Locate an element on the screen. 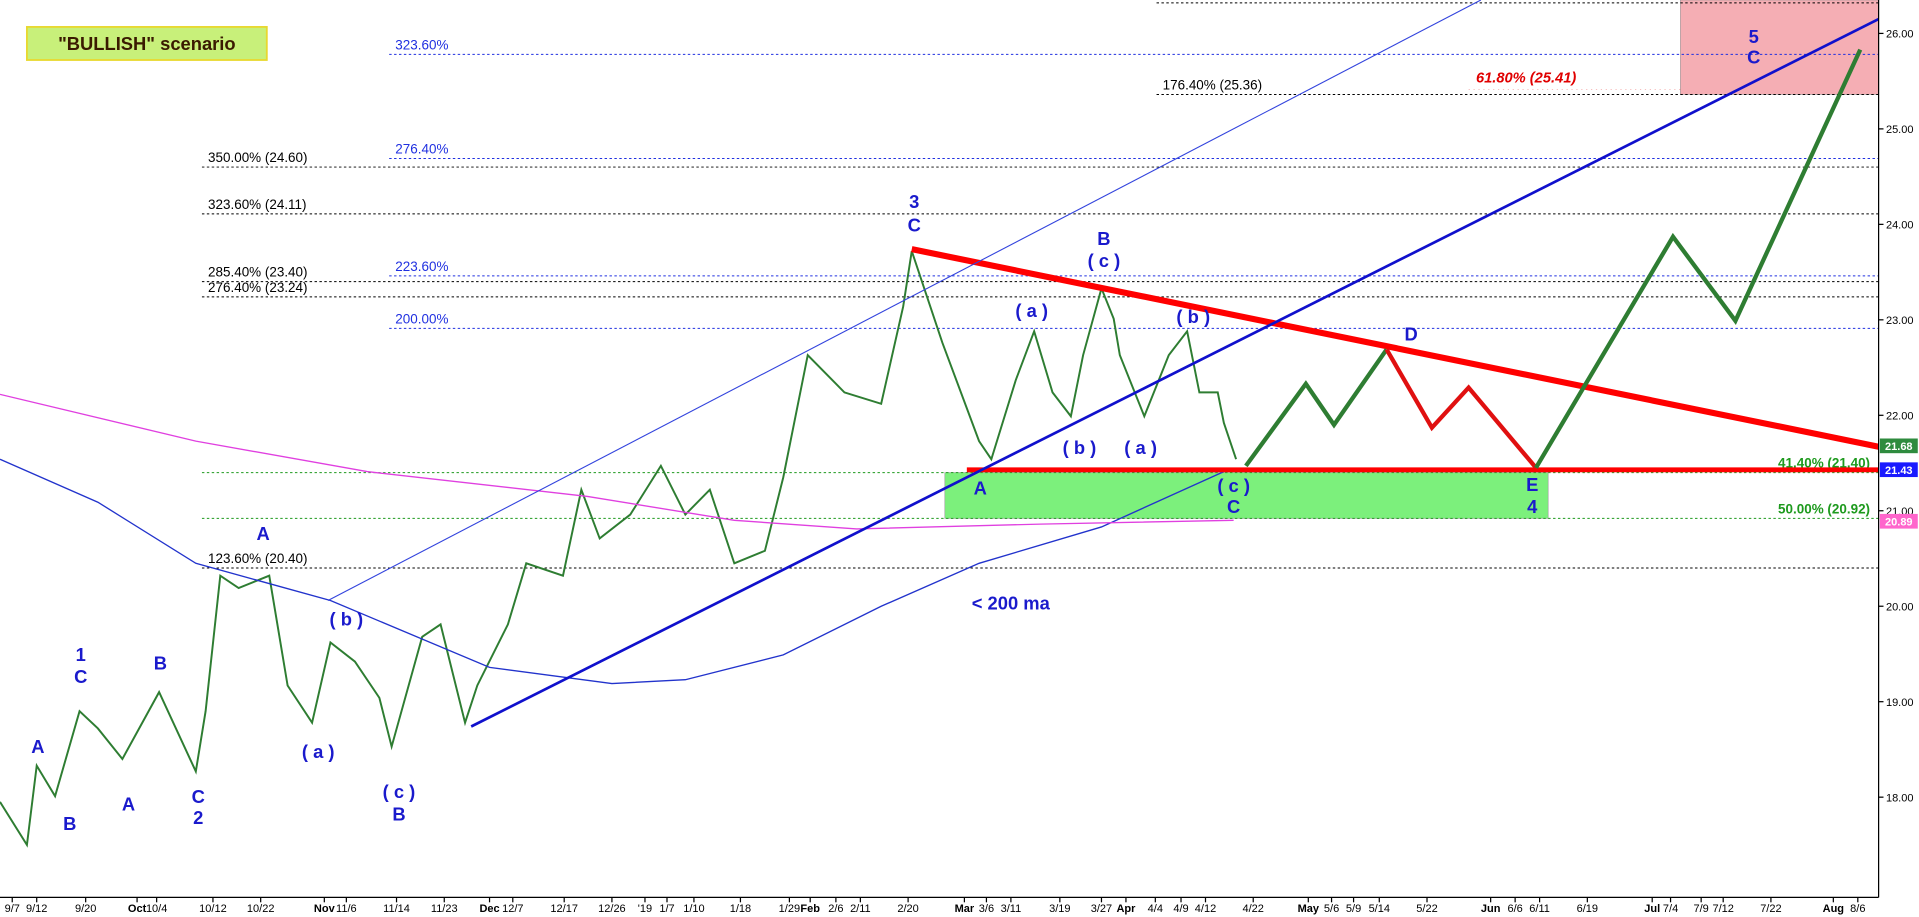  x-tick-label: 6/6 is located at coordinates (1514, 909).